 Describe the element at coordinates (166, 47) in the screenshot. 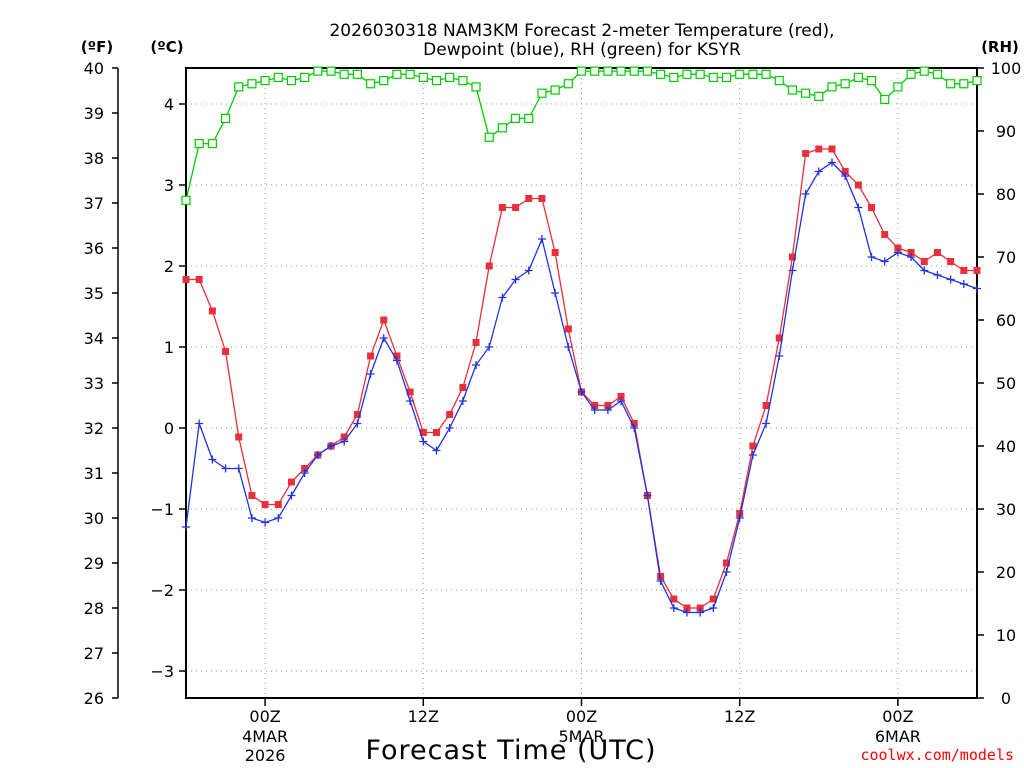

I see `left-unit-c: (ºC)` at that location.